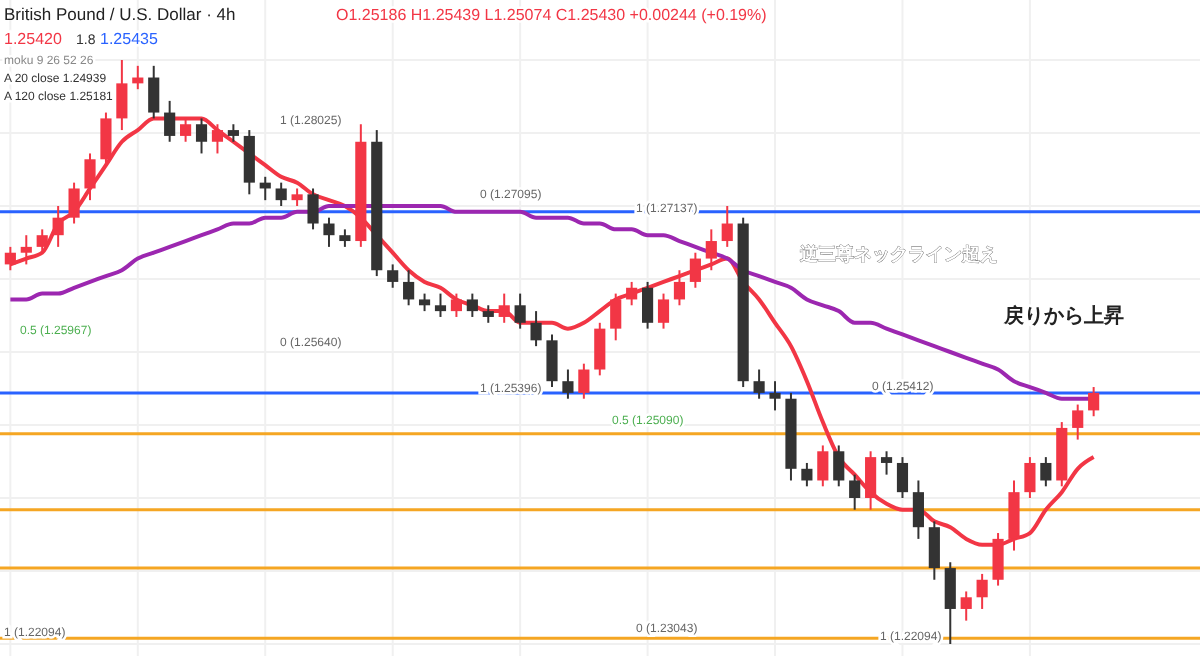 Image resolution: width=1200 pixels, height=656 pixels. What do you see at coordinates (129, 39) in the screenshot?
I see `text: 1.25435` at bounding box center [129, 39].